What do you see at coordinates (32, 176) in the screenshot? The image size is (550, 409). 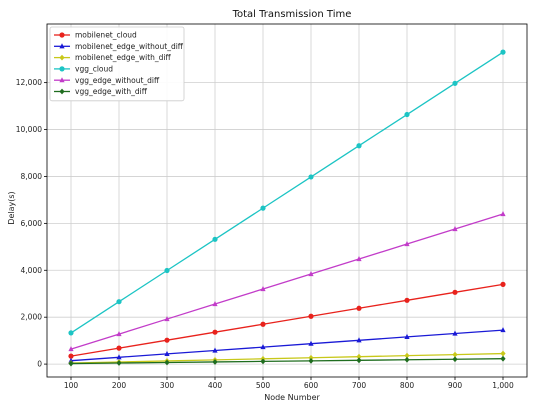 I see `y-tick-label: 8,000` at bounding box center [32, 176].